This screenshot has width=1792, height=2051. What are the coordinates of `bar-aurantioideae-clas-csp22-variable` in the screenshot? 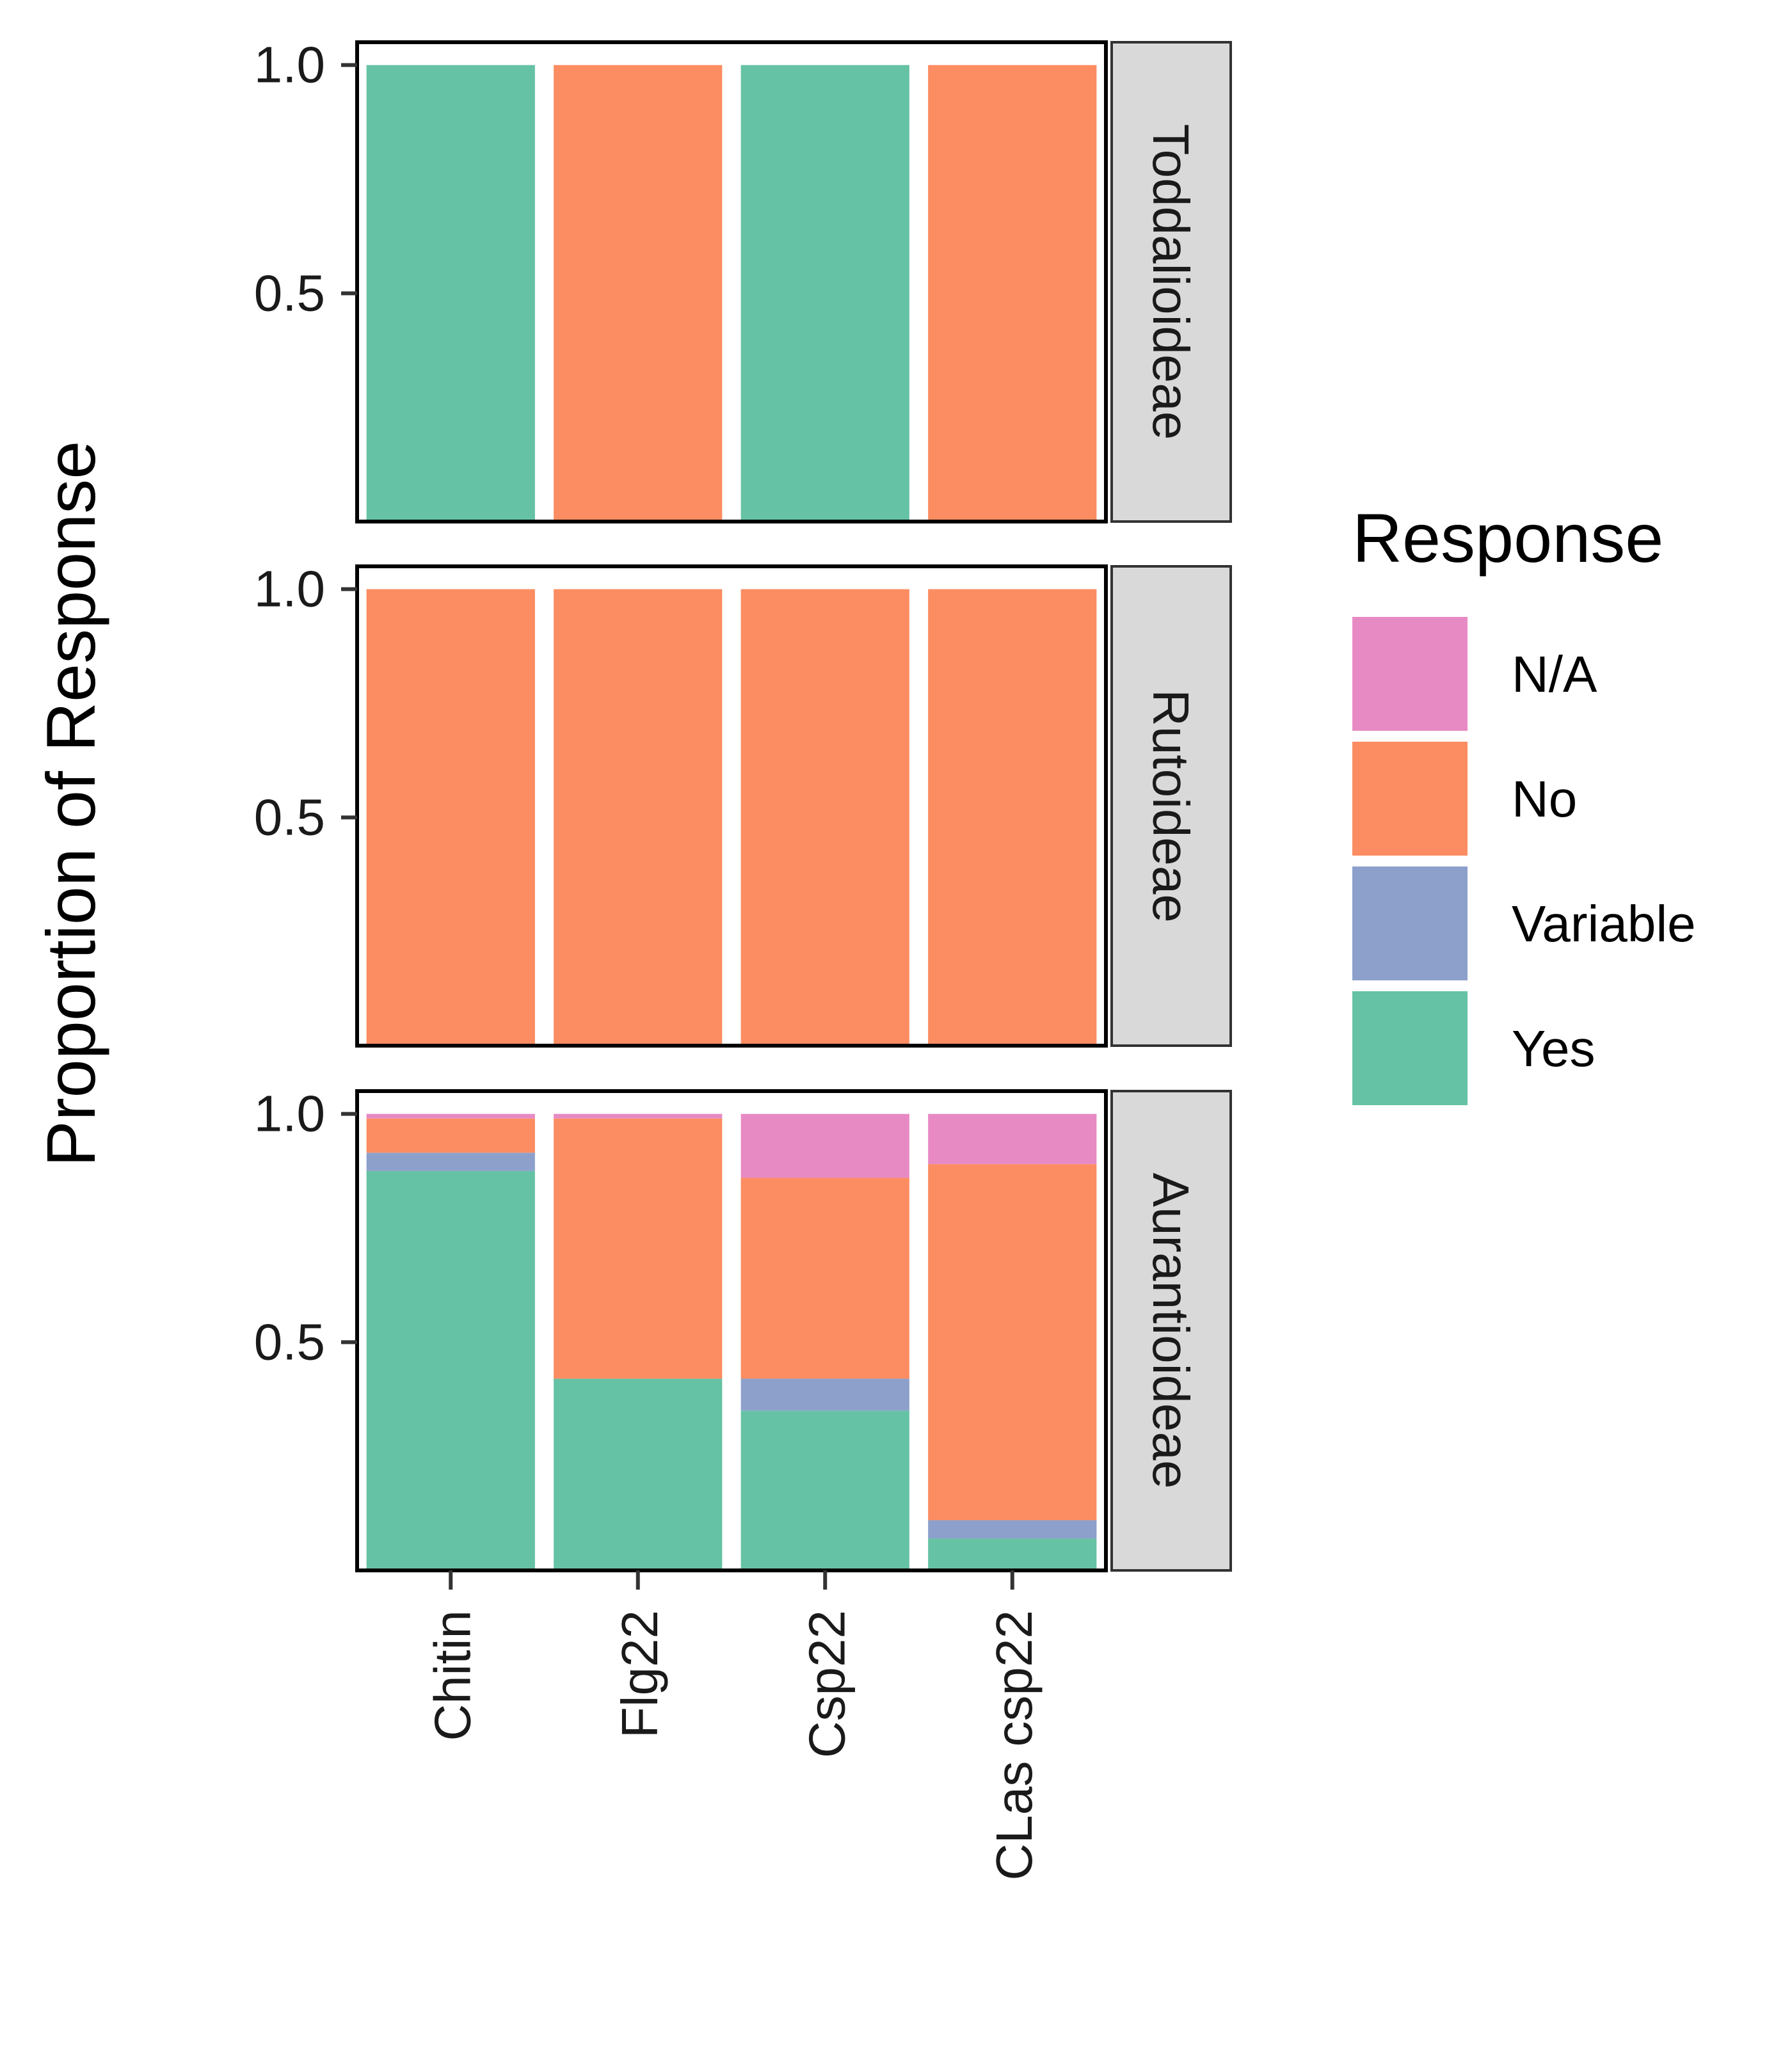 It's located at (1012, 1529).